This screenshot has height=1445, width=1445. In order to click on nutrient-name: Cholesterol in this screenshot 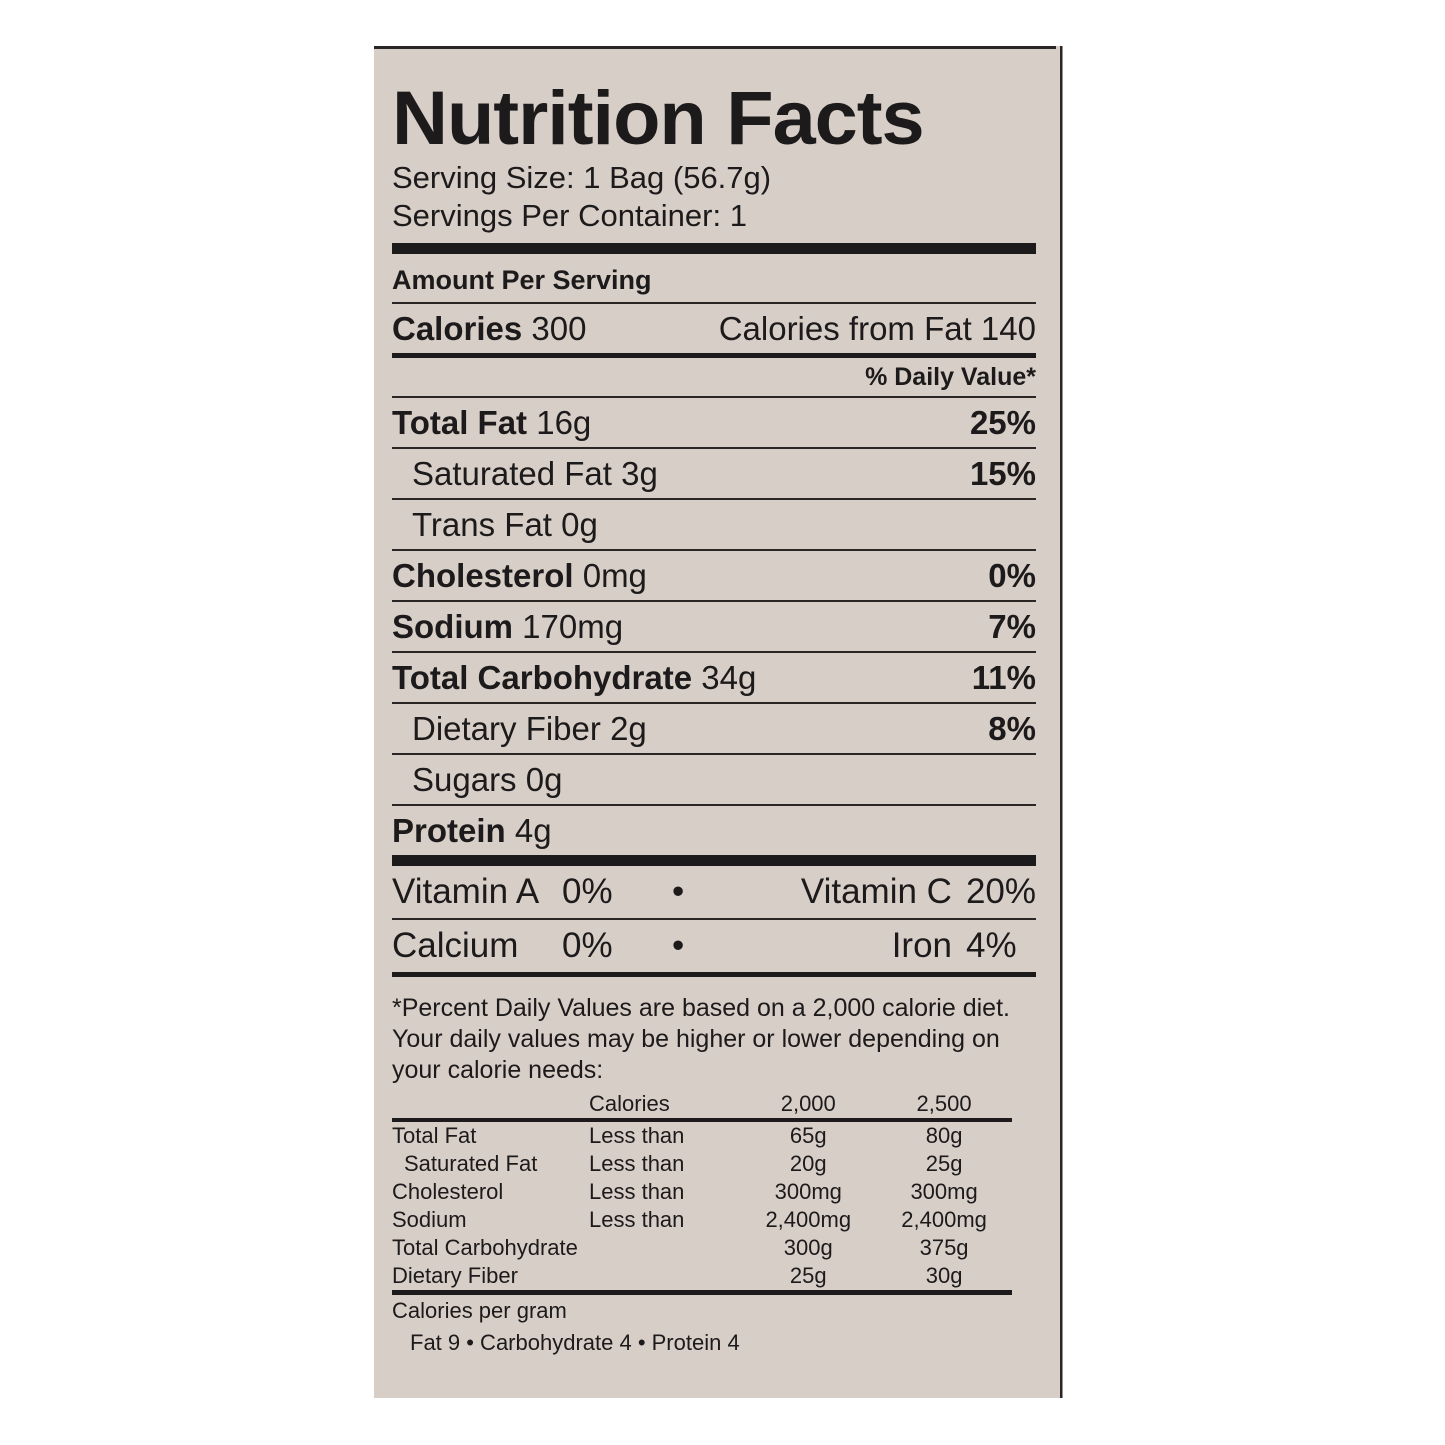, I will do `click(483, 575)`.